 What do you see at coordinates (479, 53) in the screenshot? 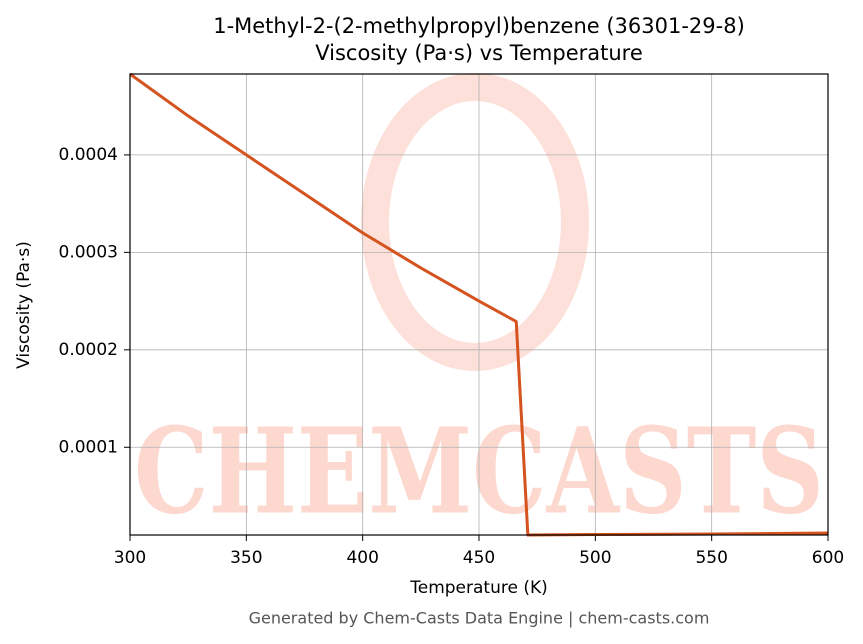
I see `chart-subtitle: Viscosity (Pa·s) vs Temperature` at bounding box center [479, 53].